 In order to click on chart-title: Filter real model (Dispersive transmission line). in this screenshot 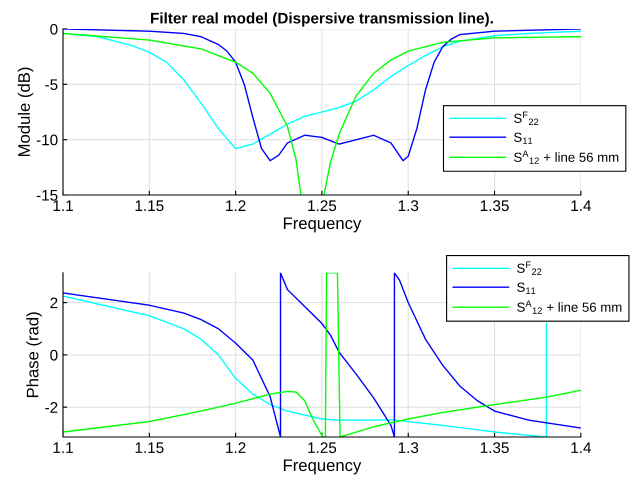, I will do `click(322, 19)`.